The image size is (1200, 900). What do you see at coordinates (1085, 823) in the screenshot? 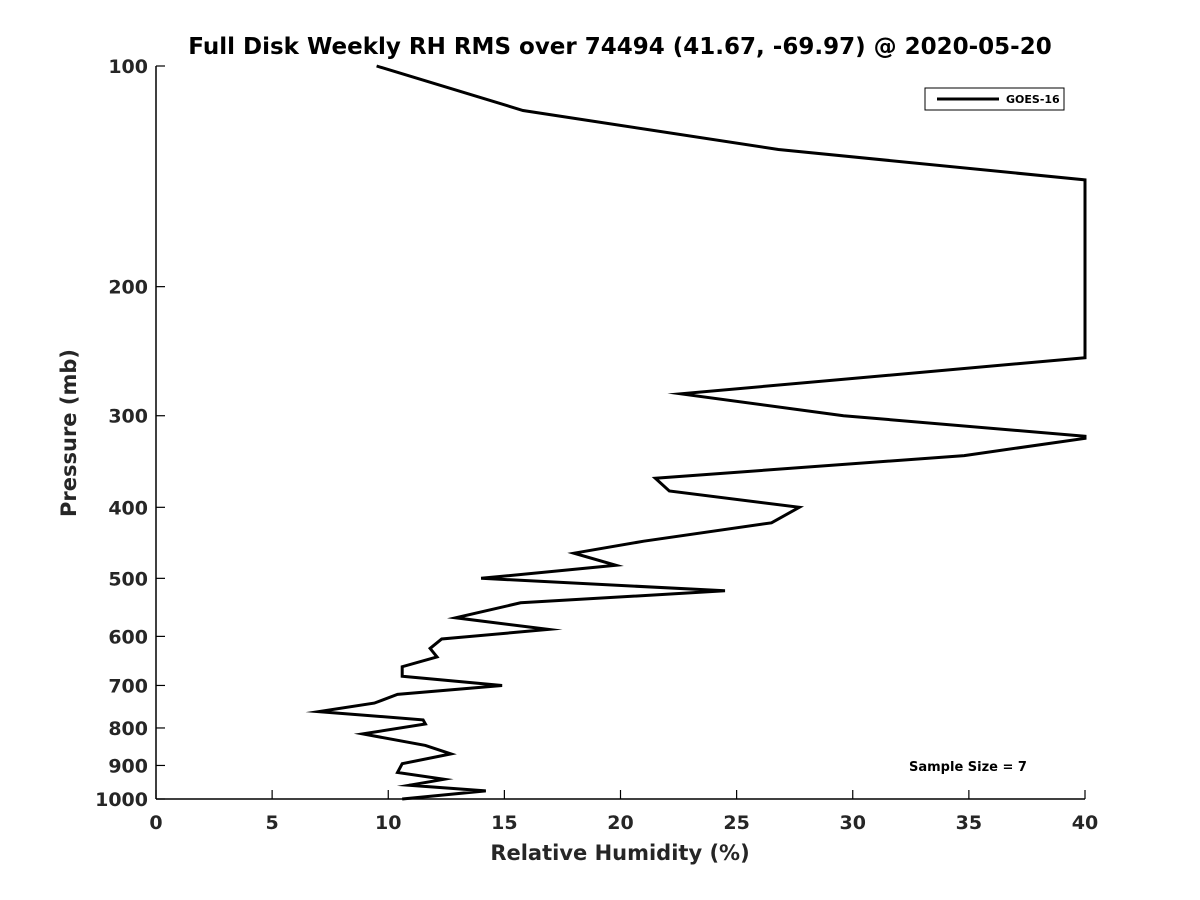
I see `x-tick-label: 40` at bounding box center [1085, 823].